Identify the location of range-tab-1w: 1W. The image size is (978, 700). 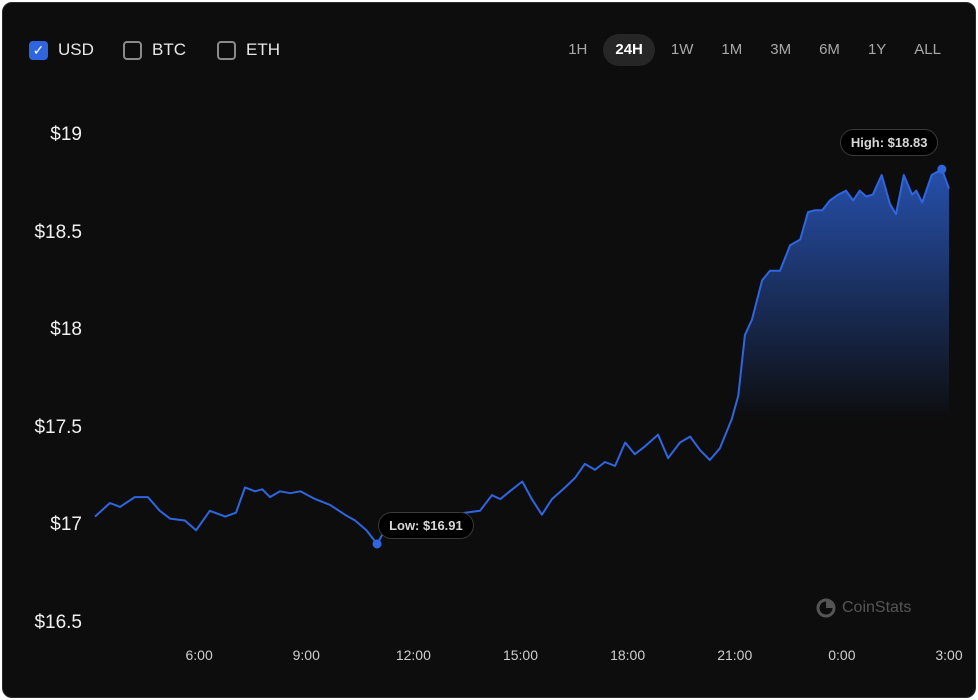
(682, 49).